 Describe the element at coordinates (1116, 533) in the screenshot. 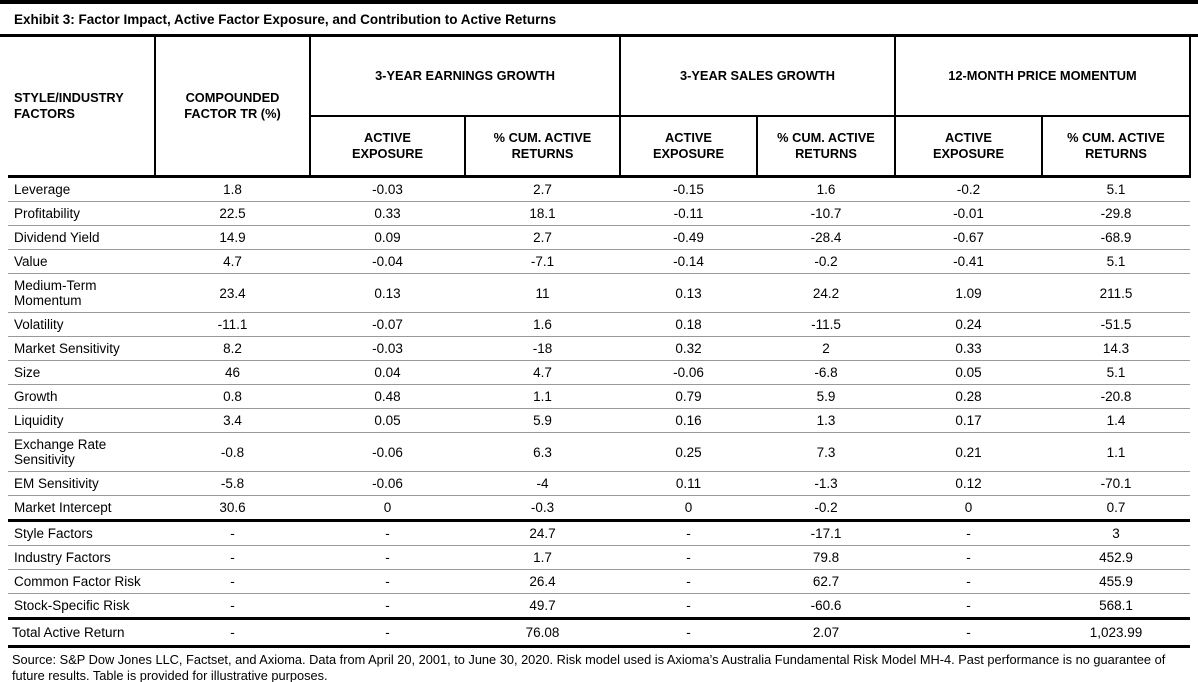

I see `value-cell: 3` at that location.